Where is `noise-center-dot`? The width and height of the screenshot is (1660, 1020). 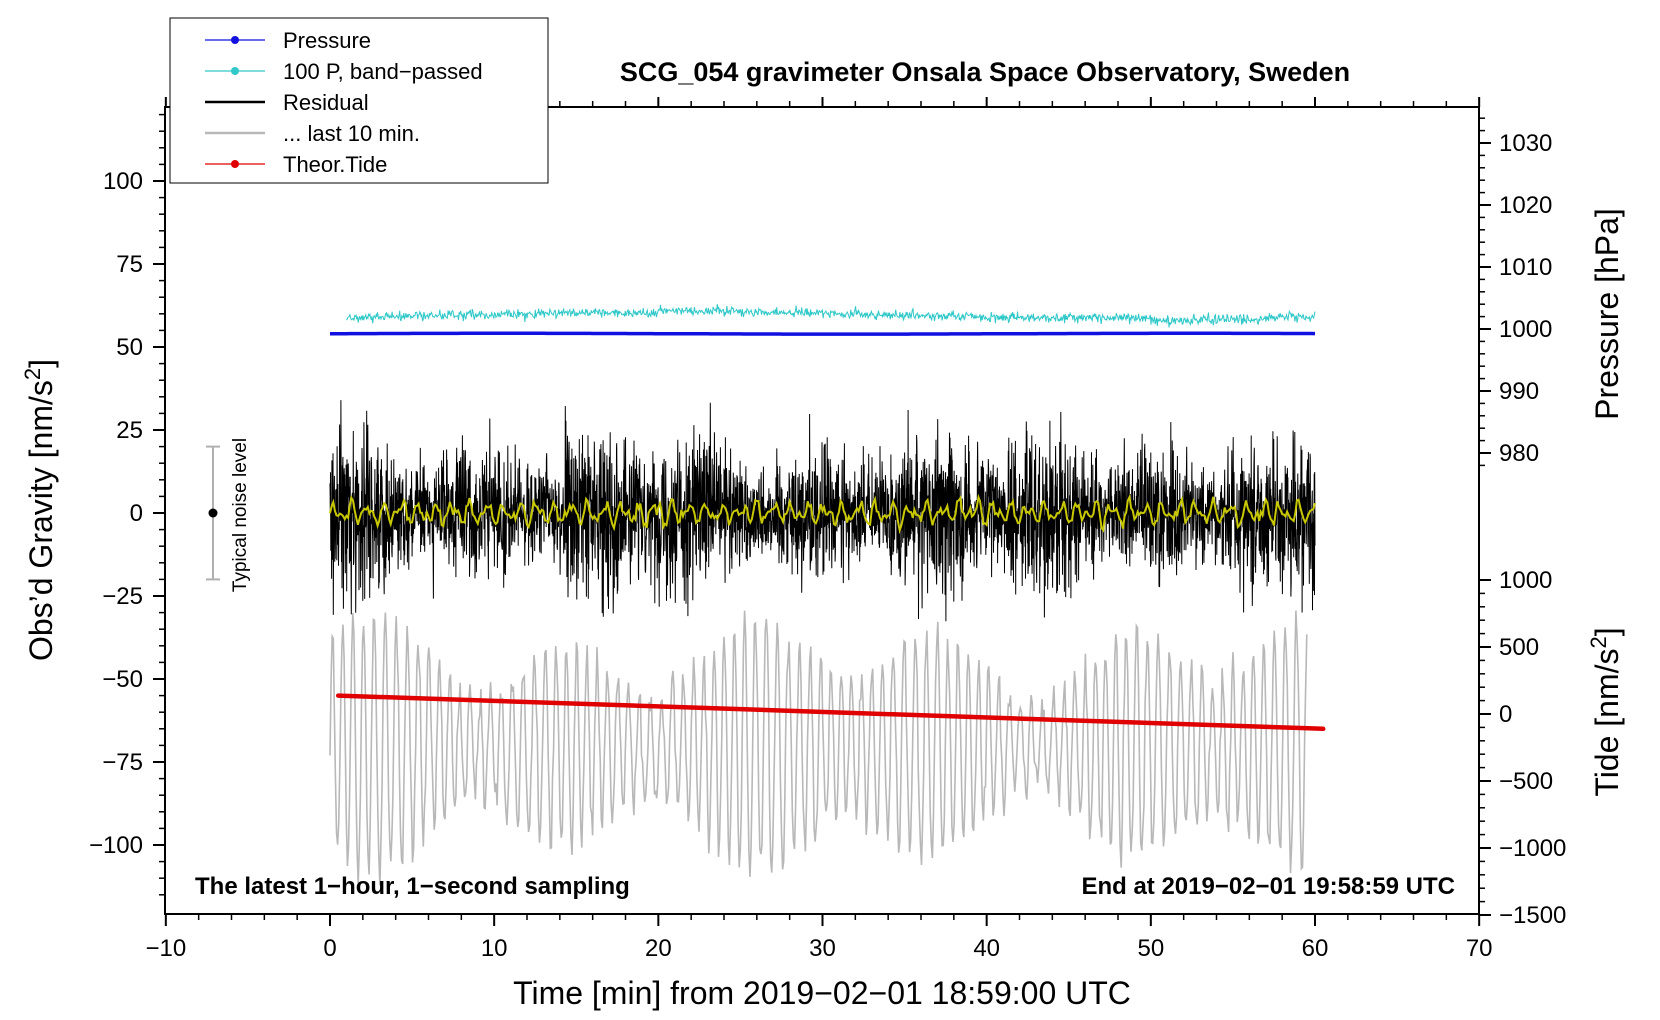 noise-center-dot is located at coordinates (213, 513).